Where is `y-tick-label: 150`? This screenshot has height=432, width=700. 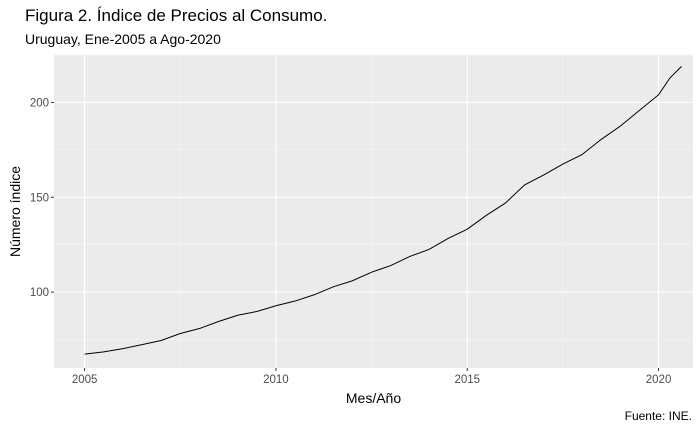
y-tick-label: 150 is located at coordinates (39, 198).